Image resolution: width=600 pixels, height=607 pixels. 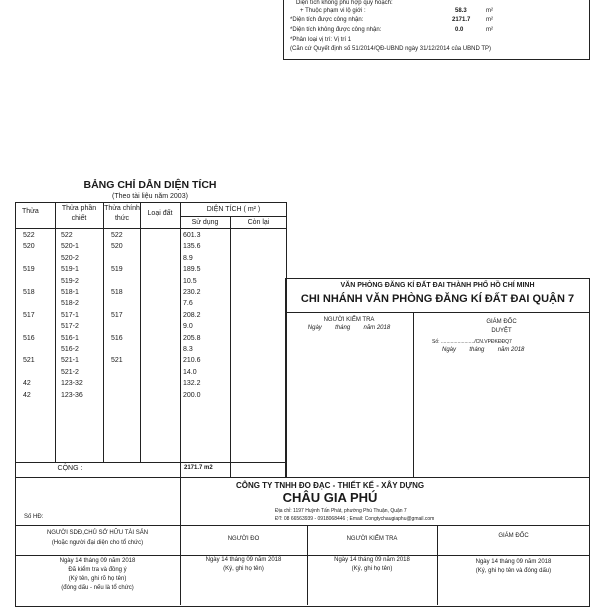 I want to click on sig-surveyor-date: Ngày 14 tháng 09 năm 2018, so click(x=243, y=560).